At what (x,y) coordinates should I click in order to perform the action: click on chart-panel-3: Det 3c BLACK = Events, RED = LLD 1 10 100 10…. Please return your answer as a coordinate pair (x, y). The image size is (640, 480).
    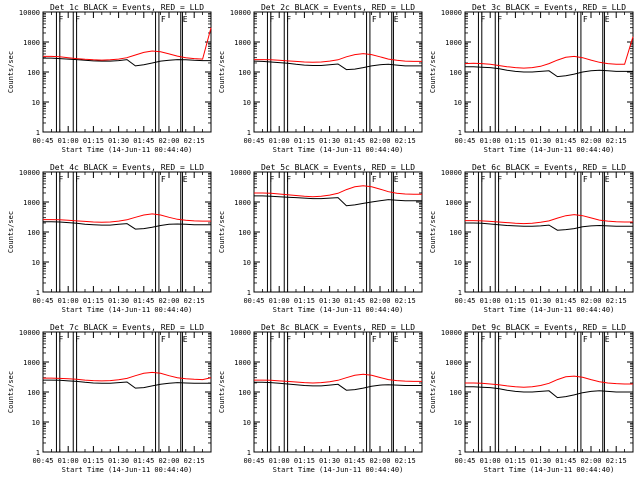
    Looking at the image, I should click on (531, 78).